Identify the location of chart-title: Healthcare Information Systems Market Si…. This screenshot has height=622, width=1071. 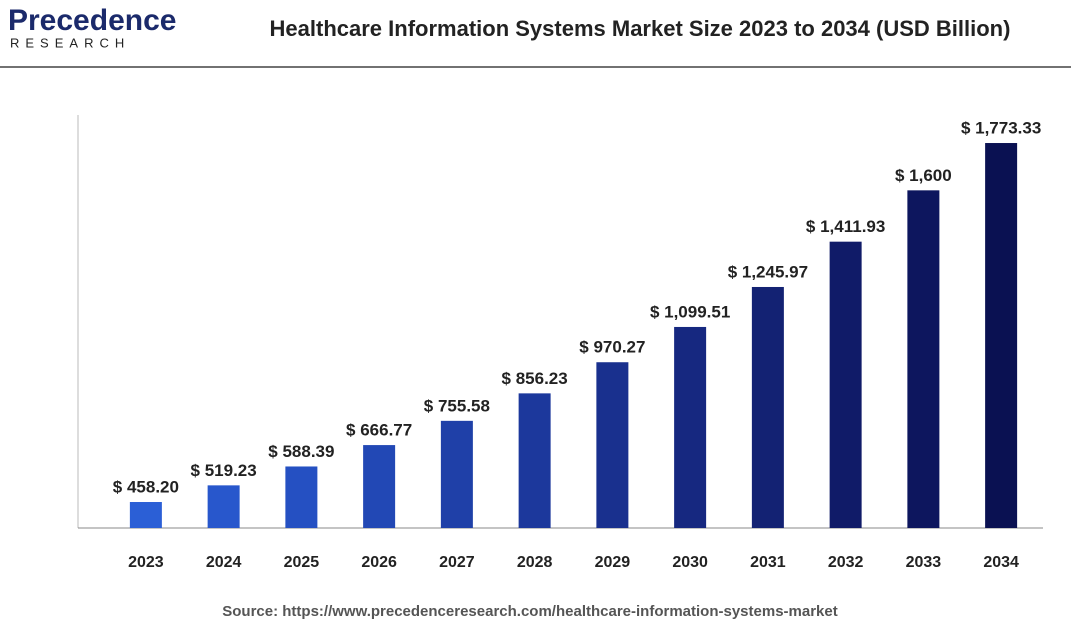
(640, 28).